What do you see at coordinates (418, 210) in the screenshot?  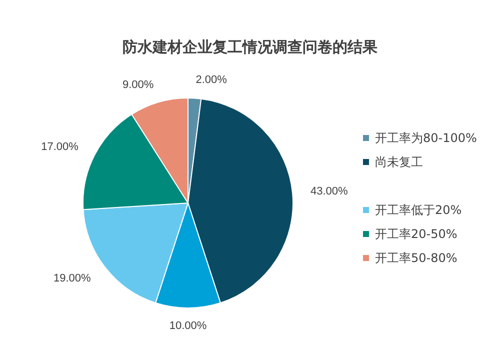 I see `legend-label: 开工率低于20%` at bounding box center [418, 210].